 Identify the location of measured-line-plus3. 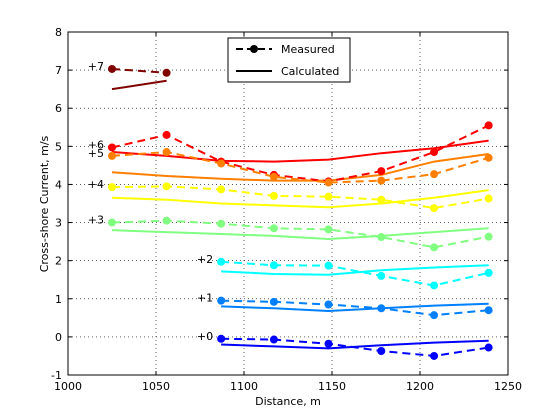
(300, 234).